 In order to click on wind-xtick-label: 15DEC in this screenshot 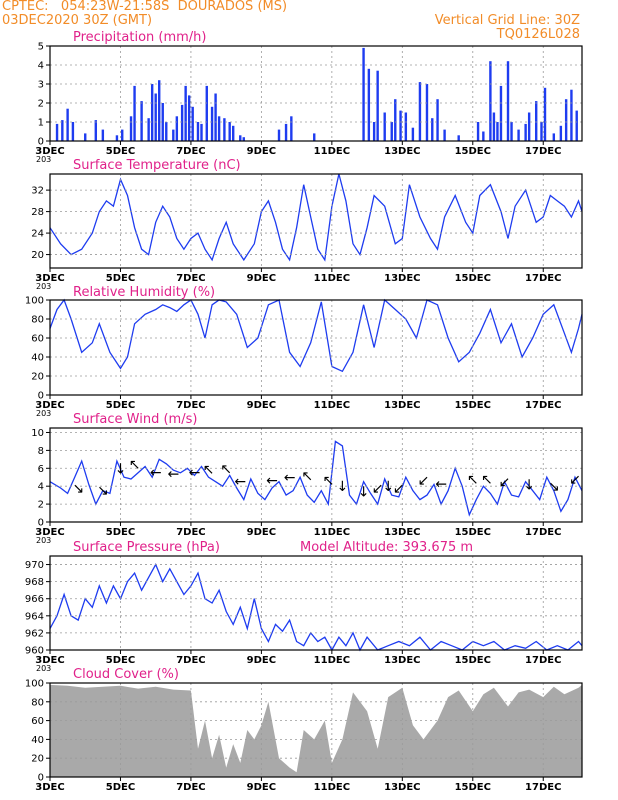, I will do `click(473, 532)`.